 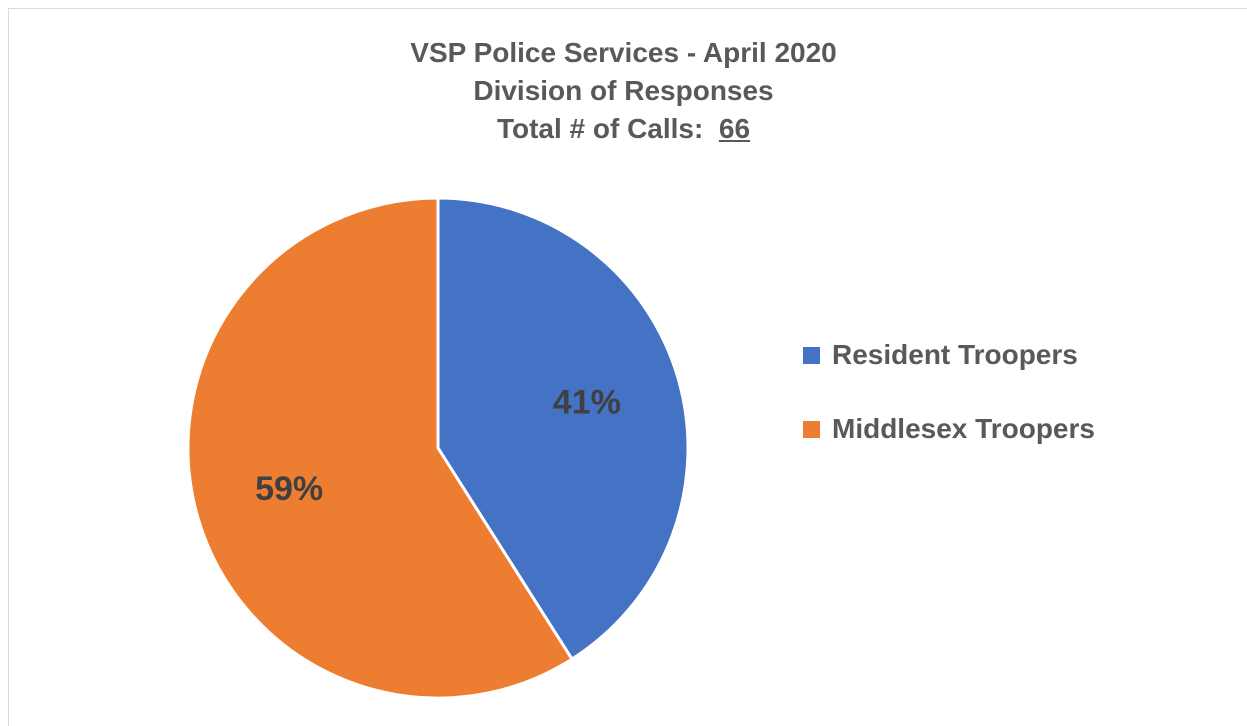 What do you see at coordinates (289, 489) in the screenshot?
I see `data-label-middlesex-troopers: 59%` at bounding box center [289, 489].